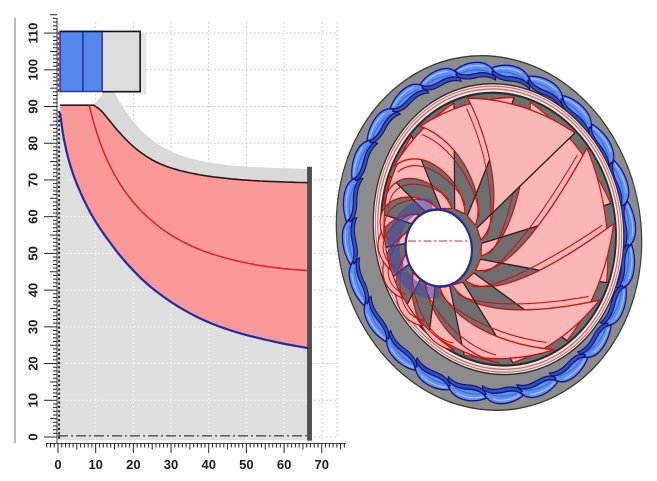 The image size is (657, 481). Describe the element at coordinates (33, 216) in the screenshot. I see `y-tick-label: 60` at that location.